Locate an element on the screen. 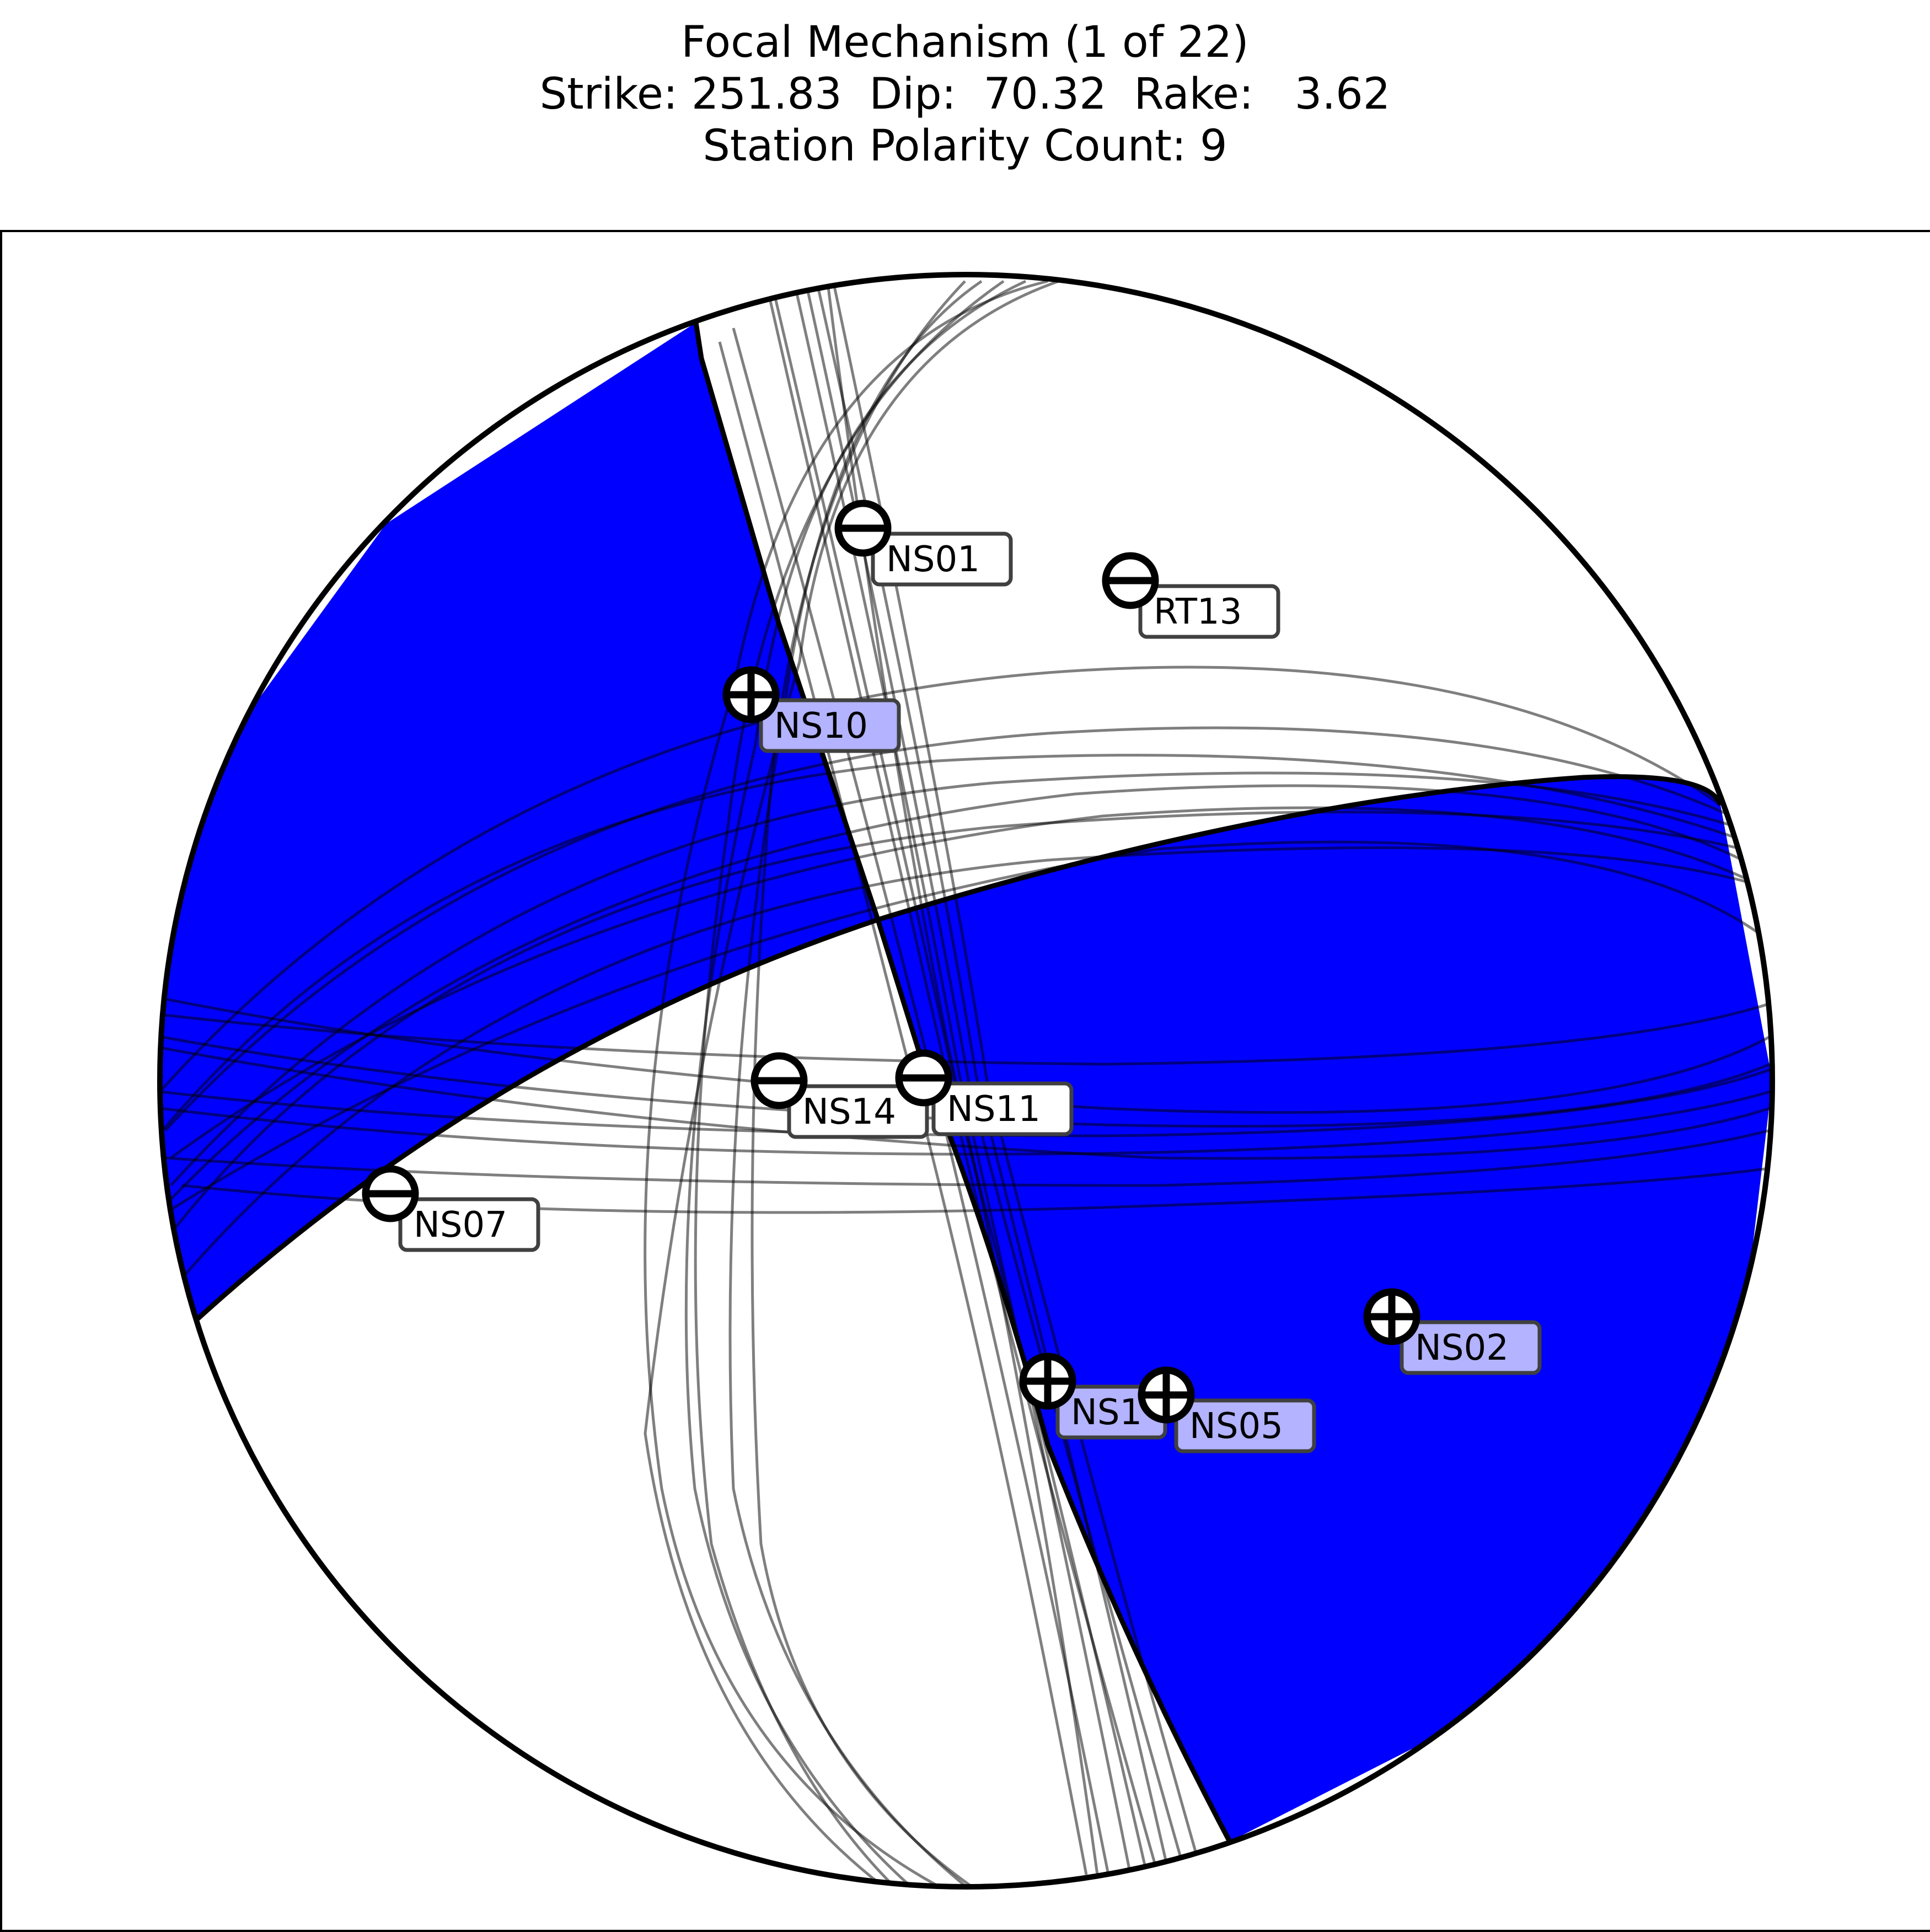  alt-plane-d8 is located at coordinates (965, 1123).